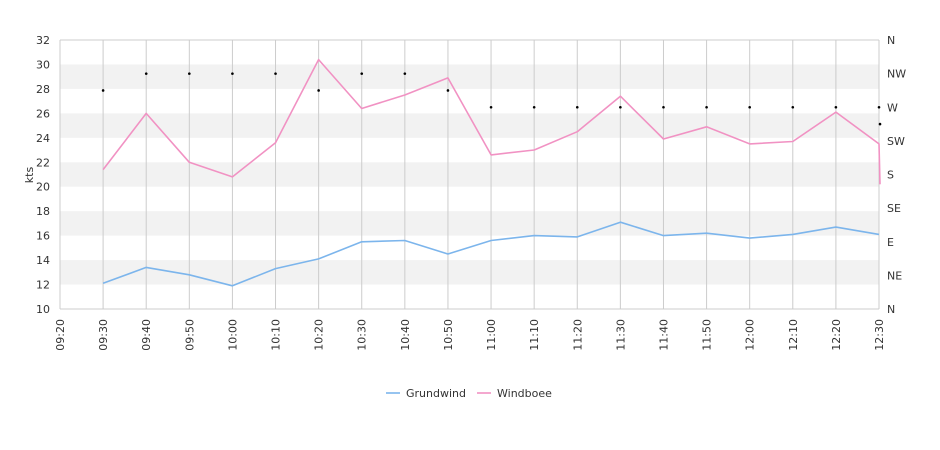  What do you see at coordinates (43, 64) in the screenshot?
I see `y-tick-label: 30` at bounding box center [43, 64].